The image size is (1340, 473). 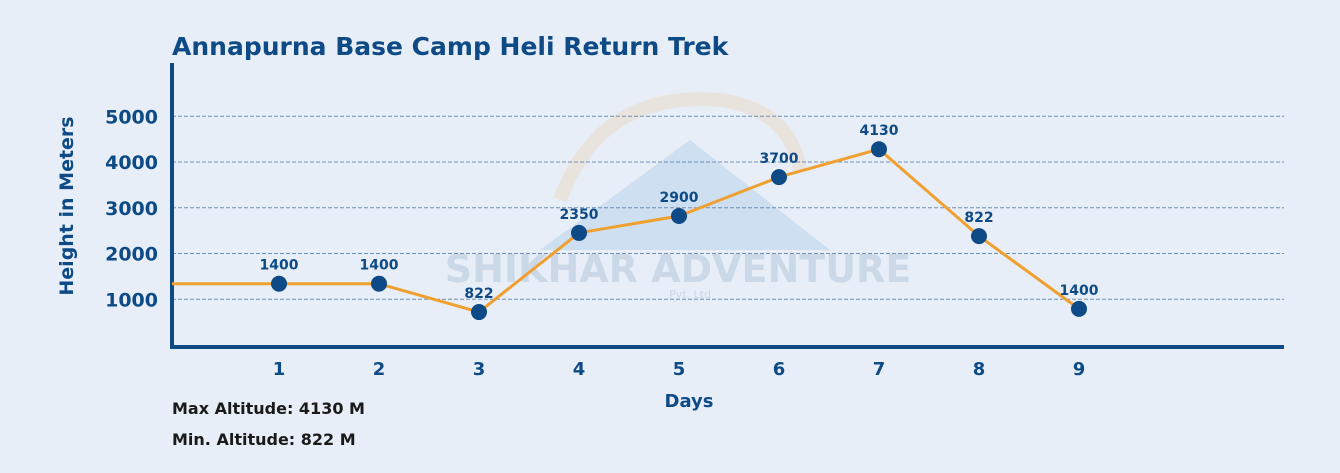 What do you see at coordinates (131, 163) in the screenshot?
I see `y-tick-label: 4000` at bounding box center [131, 163].